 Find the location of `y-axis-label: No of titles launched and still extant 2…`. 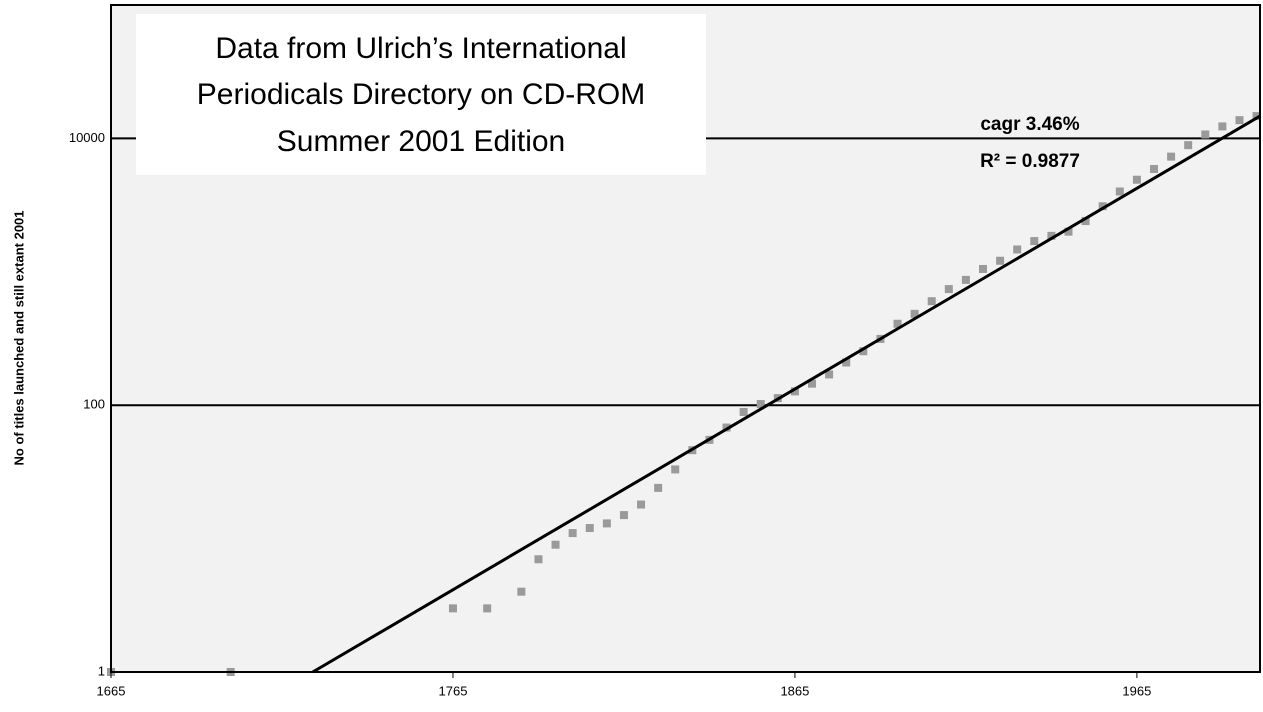

y-axis-label: No of titles launched and still extant 2… is located at coordinates (18, 337).